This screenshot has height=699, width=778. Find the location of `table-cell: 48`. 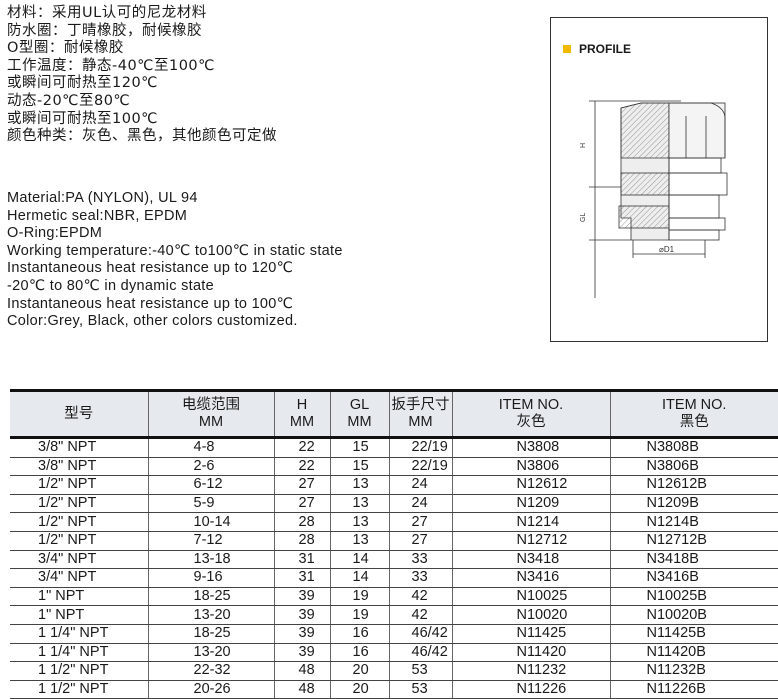

table-cell: 48 is located at coordinates (302, 671).